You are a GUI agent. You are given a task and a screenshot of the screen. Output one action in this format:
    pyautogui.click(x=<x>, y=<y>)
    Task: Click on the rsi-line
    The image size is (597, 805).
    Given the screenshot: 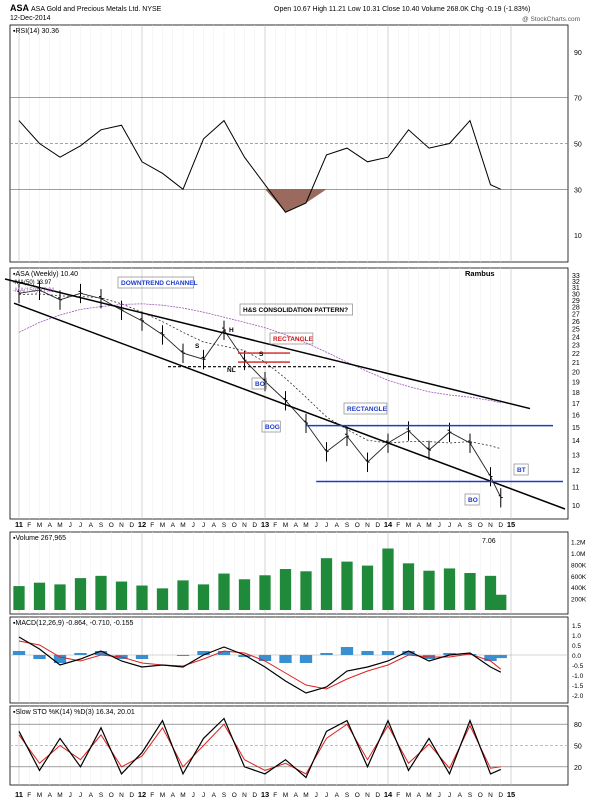 What is the action you would take?
    pyautogui.click(x=260, y=166)
    